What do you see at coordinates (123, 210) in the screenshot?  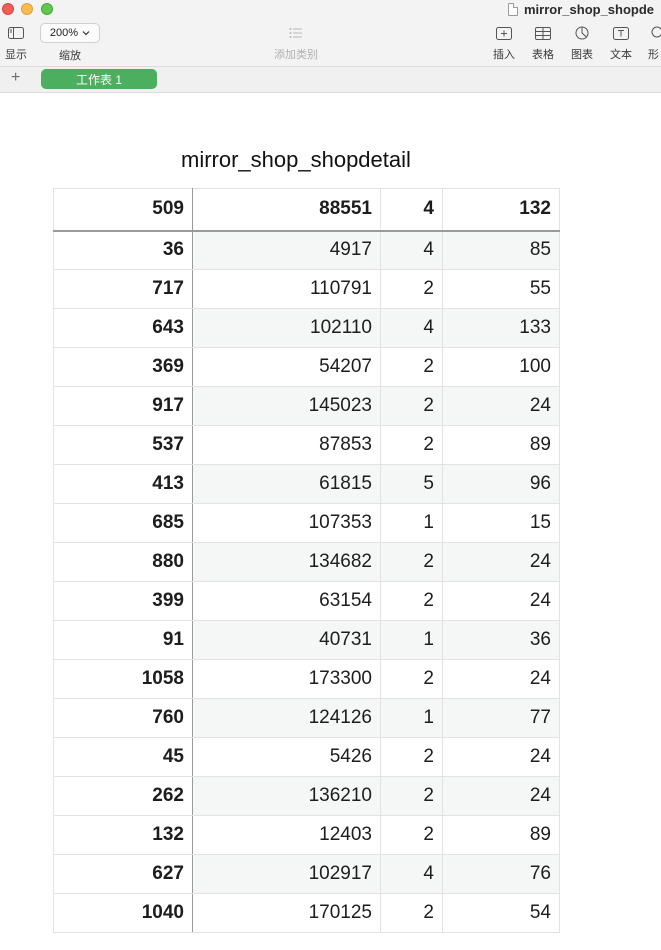 I see `header-cell: 509` at bounding box center [123, 210].